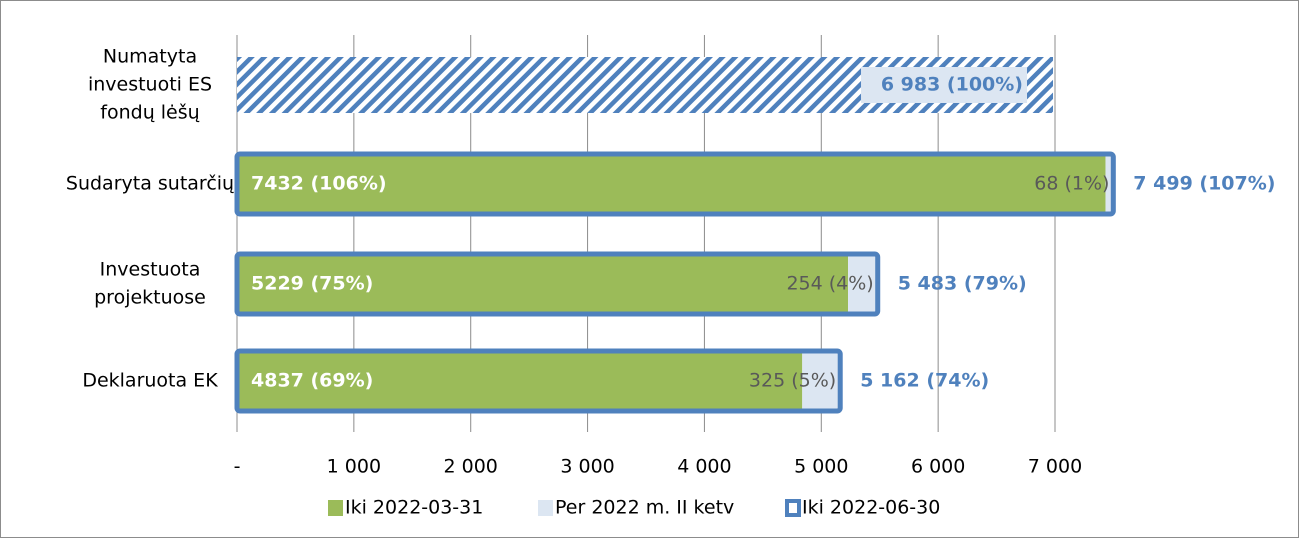  What do you see at coordinates (471, 467) in the screenshot?
I see `x-tick-label: 2 000` at bounding box center [471, 467].